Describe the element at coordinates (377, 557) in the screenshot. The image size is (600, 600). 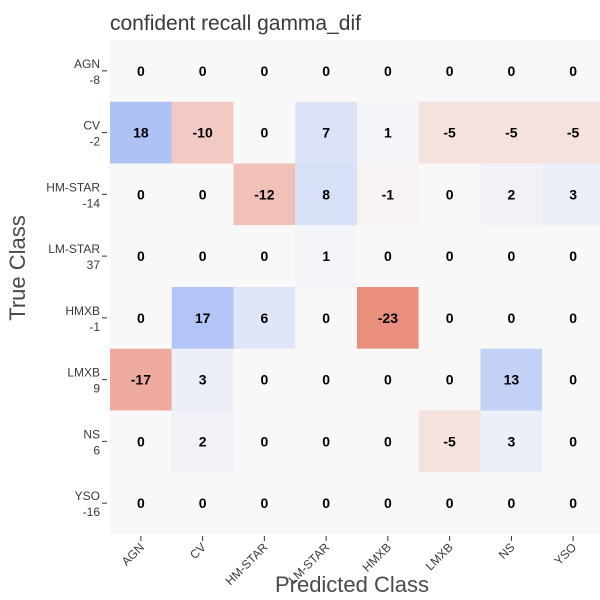
I see `x-tick-label: HMXB` at that location.